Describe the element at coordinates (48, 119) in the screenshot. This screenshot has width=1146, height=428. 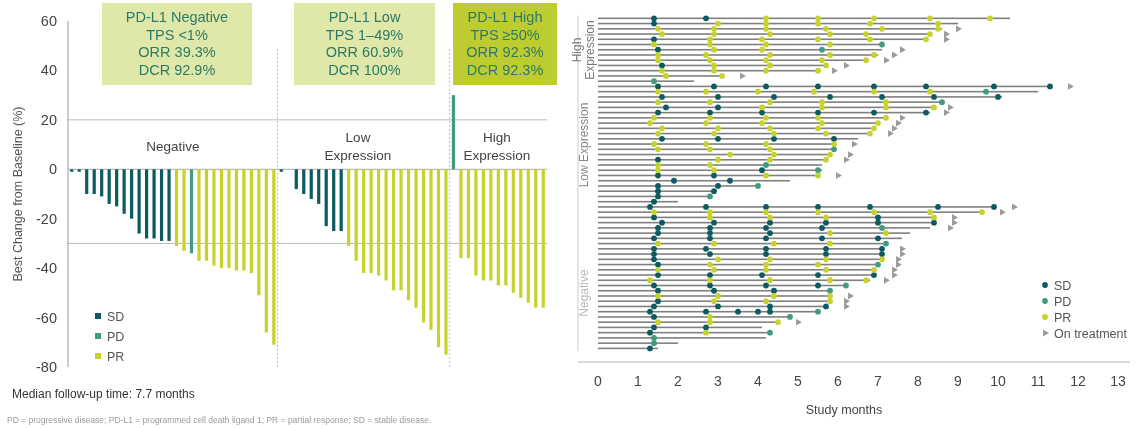
I see `y-tick-label: 20` at that location.